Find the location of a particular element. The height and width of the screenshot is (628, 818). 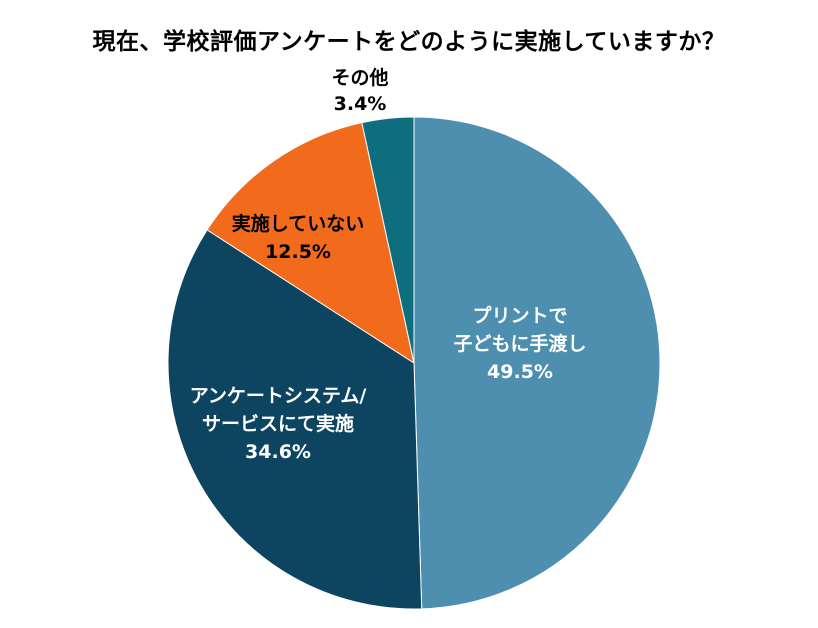

slice-category-label-2: サービスにて実施 is located at coordinates (278, 423).